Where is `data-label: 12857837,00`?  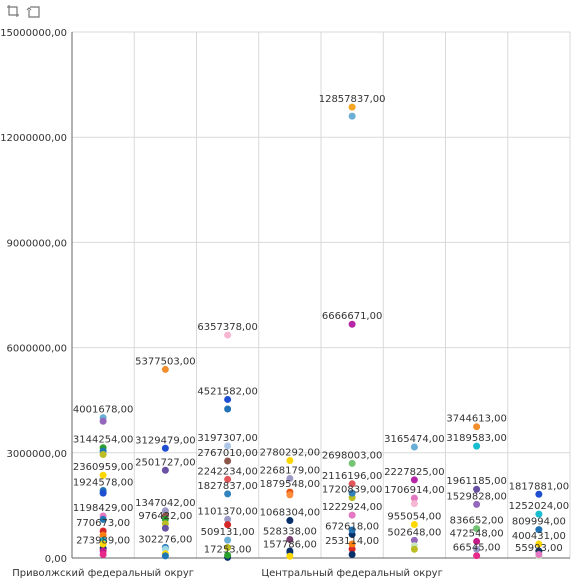
data-label: 12857837,00 is located at coordinates (352, 99).